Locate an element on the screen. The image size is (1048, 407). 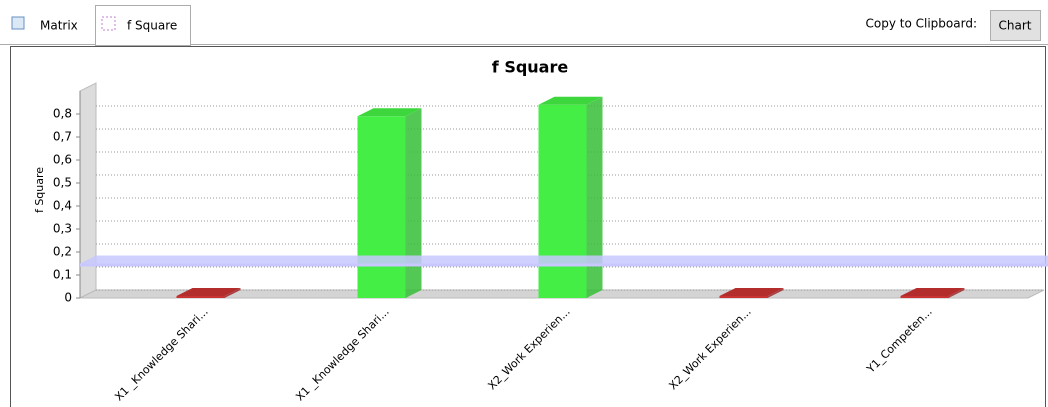
y-tick-label: 0,3 is located at coordinates (62, 229).